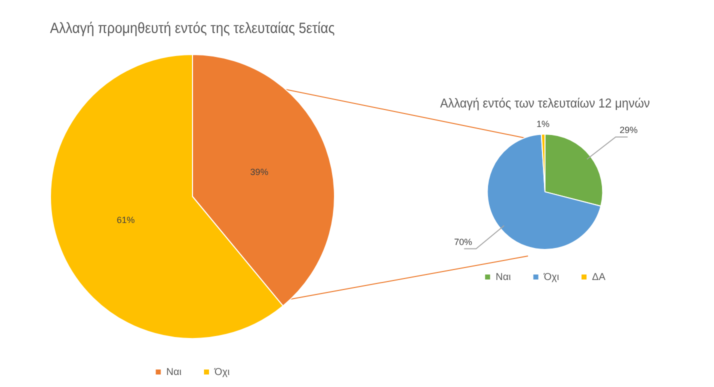  What do you see at coordinates (125, 220) in the screenshot?
I see `data-label: 61%` at bounding box center [125, 220].